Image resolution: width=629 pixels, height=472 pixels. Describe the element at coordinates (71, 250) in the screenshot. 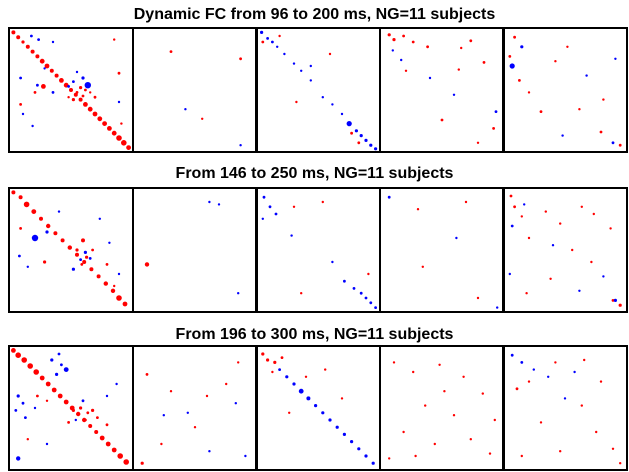

I see `matrix-panel-r1-c0` at that location.